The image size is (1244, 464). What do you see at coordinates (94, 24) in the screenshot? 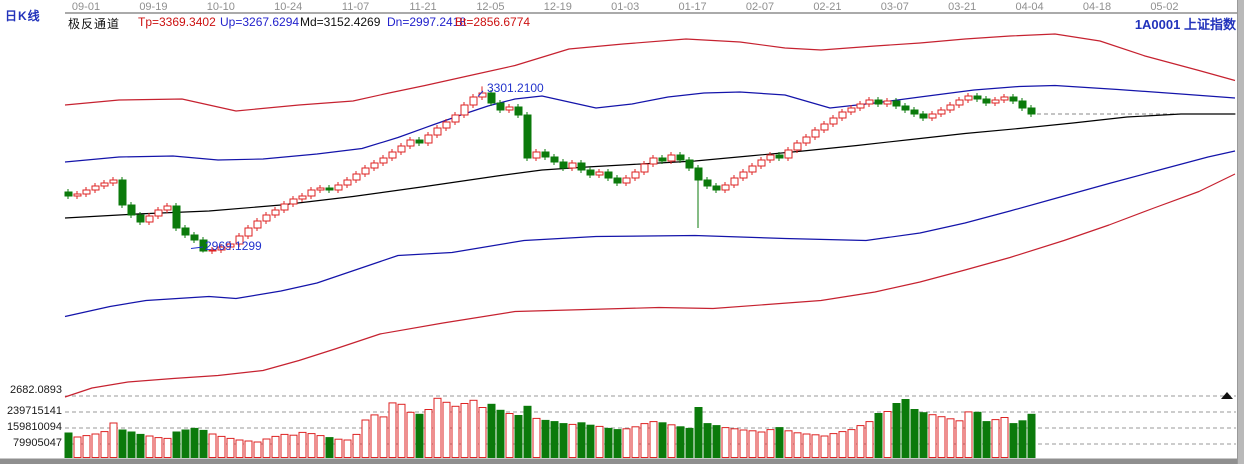
I see `indicator-name-label: 极反通道` at bounding box center [94, 24].